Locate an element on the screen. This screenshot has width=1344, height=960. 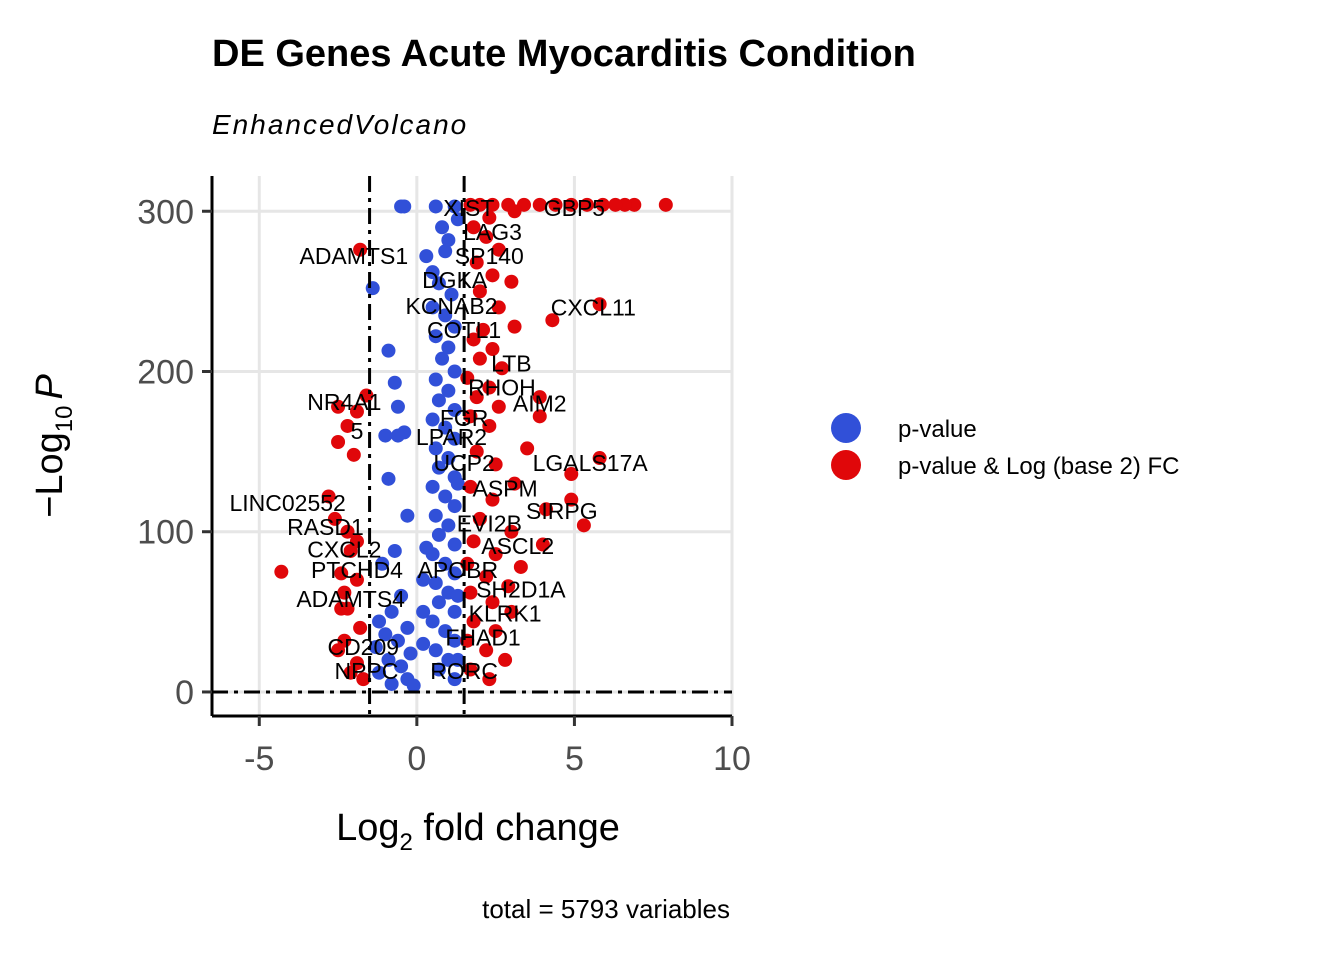
x-tick-label: 10 is located at coordinates (732, 759).